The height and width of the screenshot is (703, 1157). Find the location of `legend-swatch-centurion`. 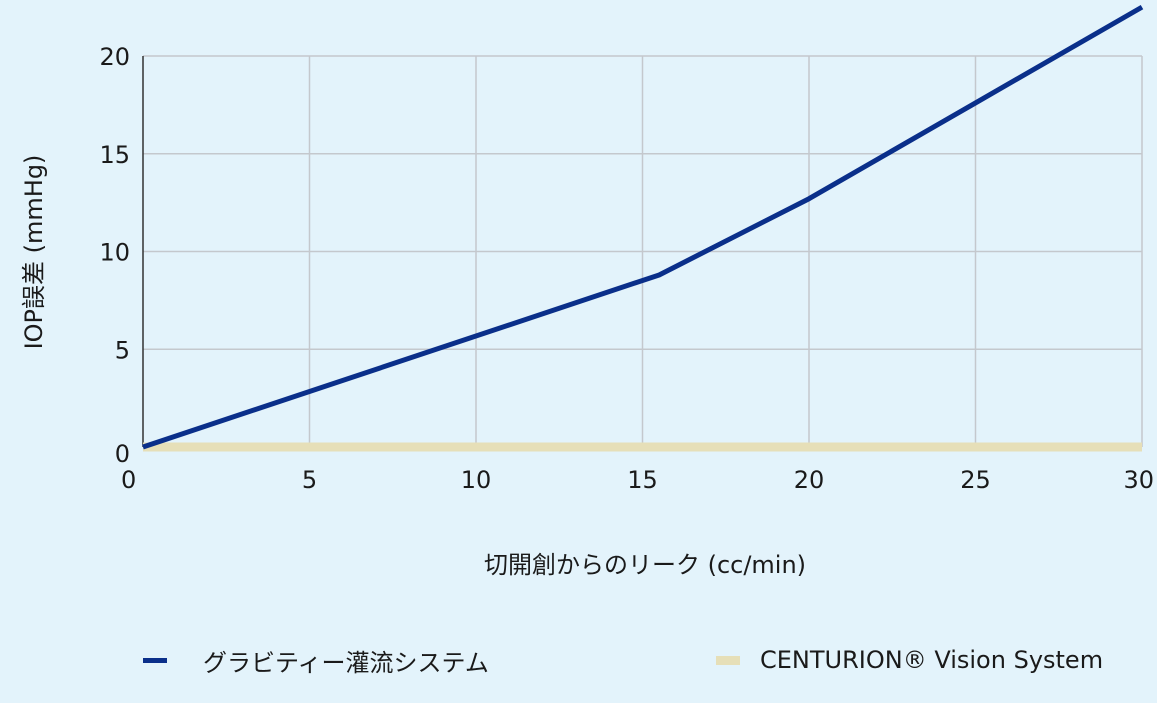

legend-swatch-centurion is located at coordinates (728, 660).